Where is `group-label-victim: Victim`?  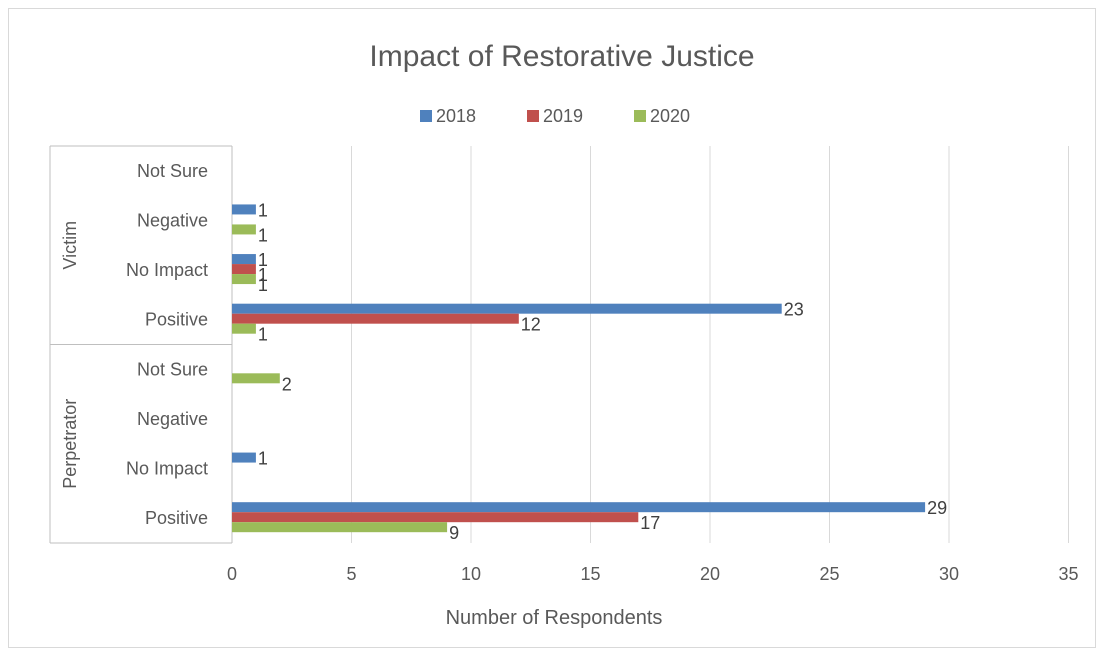
group-label-victim: Victim is located at coordinates (70, 245).